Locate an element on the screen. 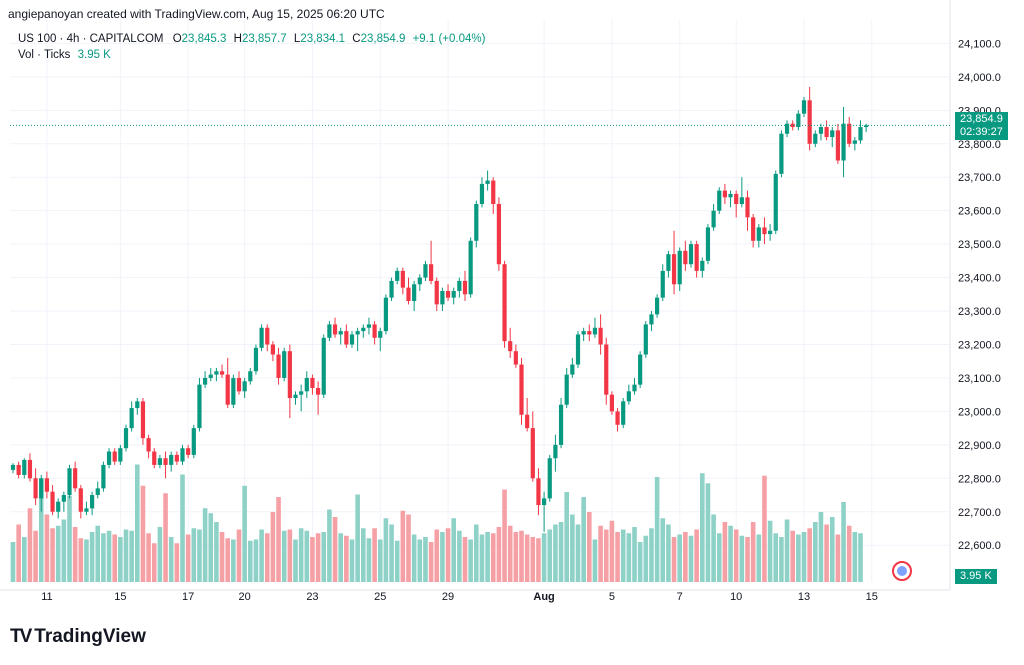  close-label: C is located at coordinates (356, 39).